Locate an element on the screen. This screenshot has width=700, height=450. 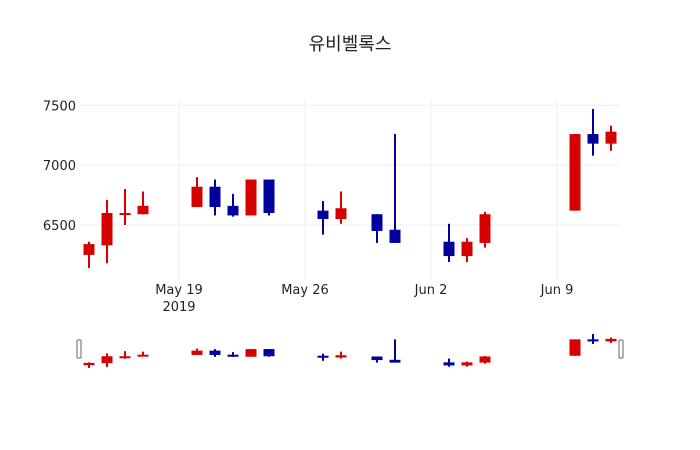
chart-title: 유비벨록스 is located at coordinates (350, 44).